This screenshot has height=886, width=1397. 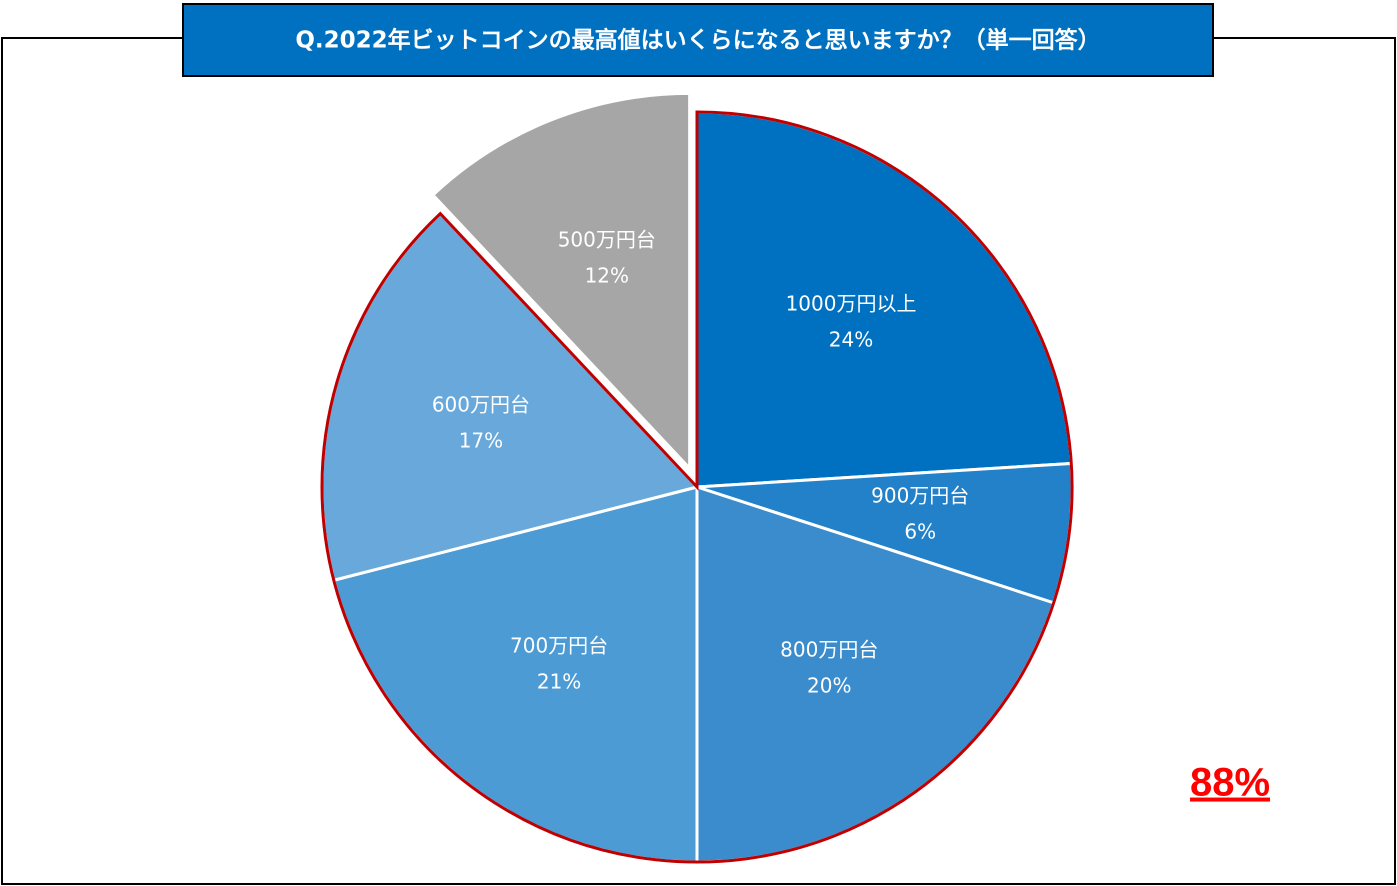 What do you see at coordinates (481, 441) in the screenshot?
I see `slice-value-label: 17%` at bounding box center [481, 441].